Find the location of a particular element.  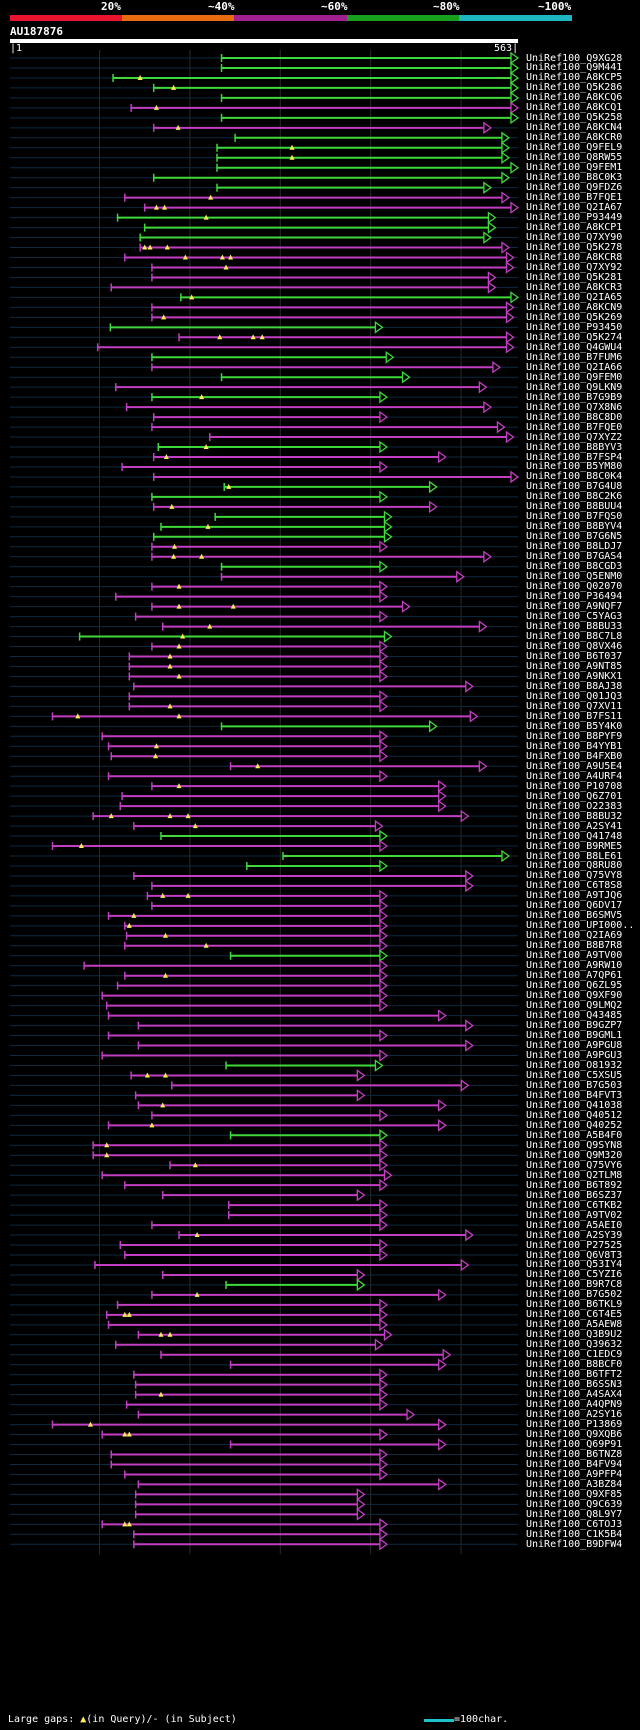

hit-label: UniRef100_Q5K286 is located at coordinates (574, 88).